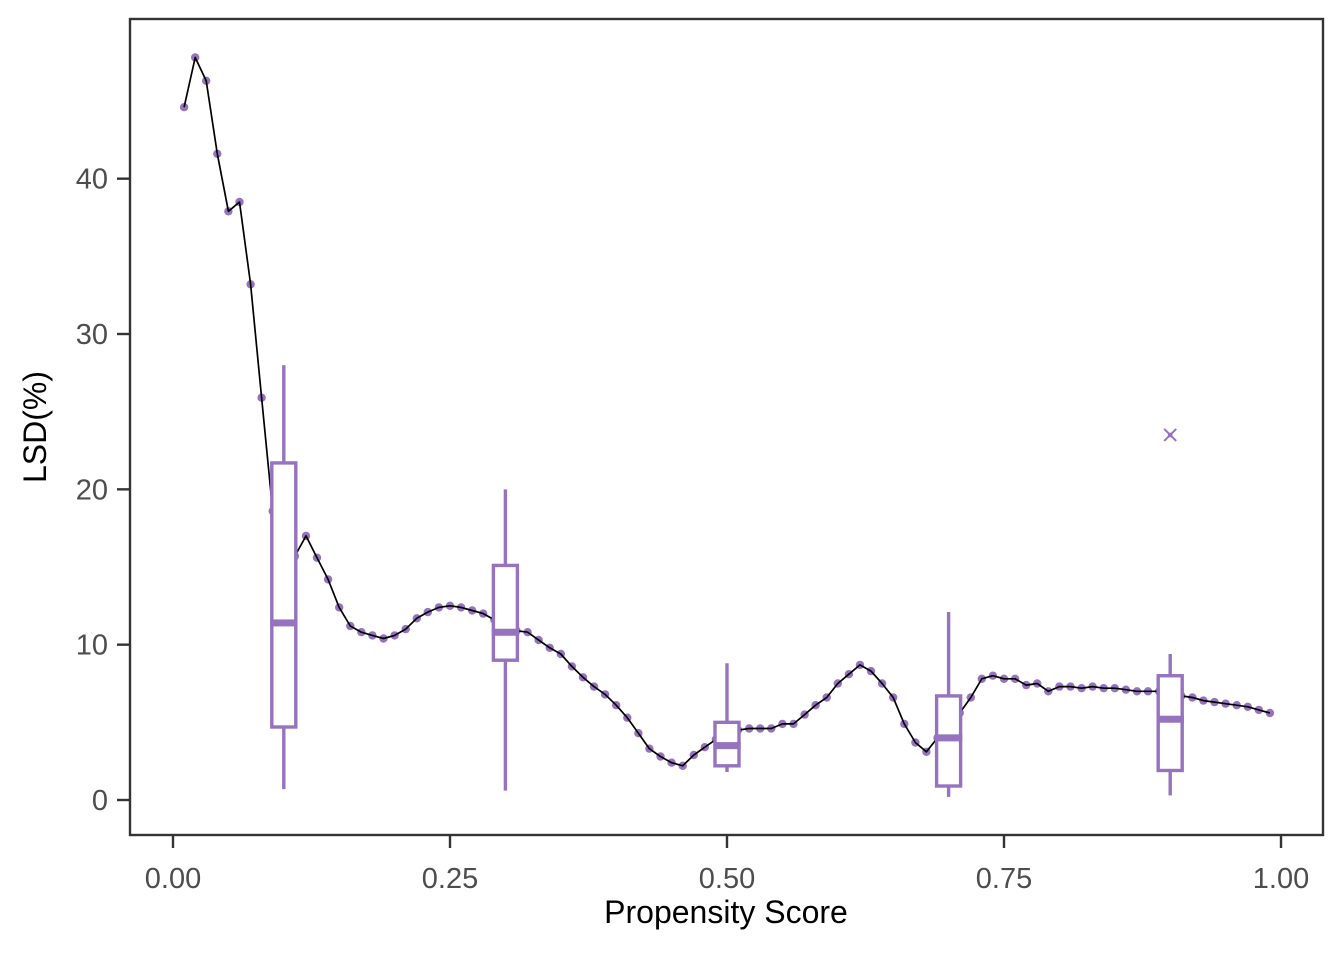 This screenshot has width=1344, height=960. I want to click on y-tick-label: 10, so click(92, 646).